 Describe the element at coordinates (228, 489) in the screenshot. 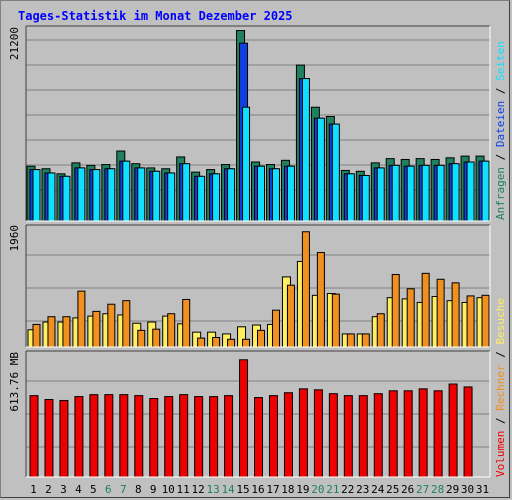

I see `day-label: 14` at that location.